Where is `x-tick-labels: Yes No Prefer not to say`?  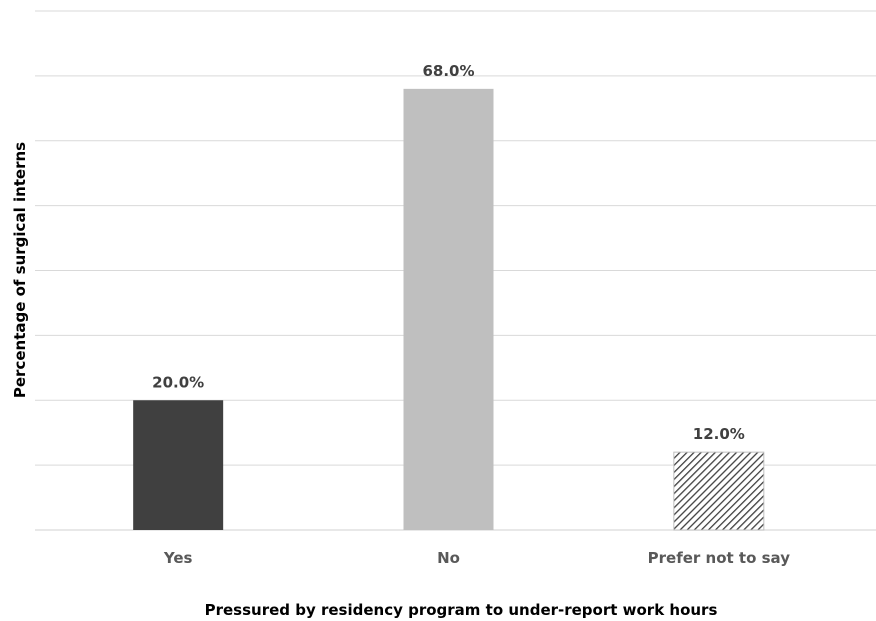
x-tick-labels: Yes No Prefer not to say is located at coordinates (476, 558).